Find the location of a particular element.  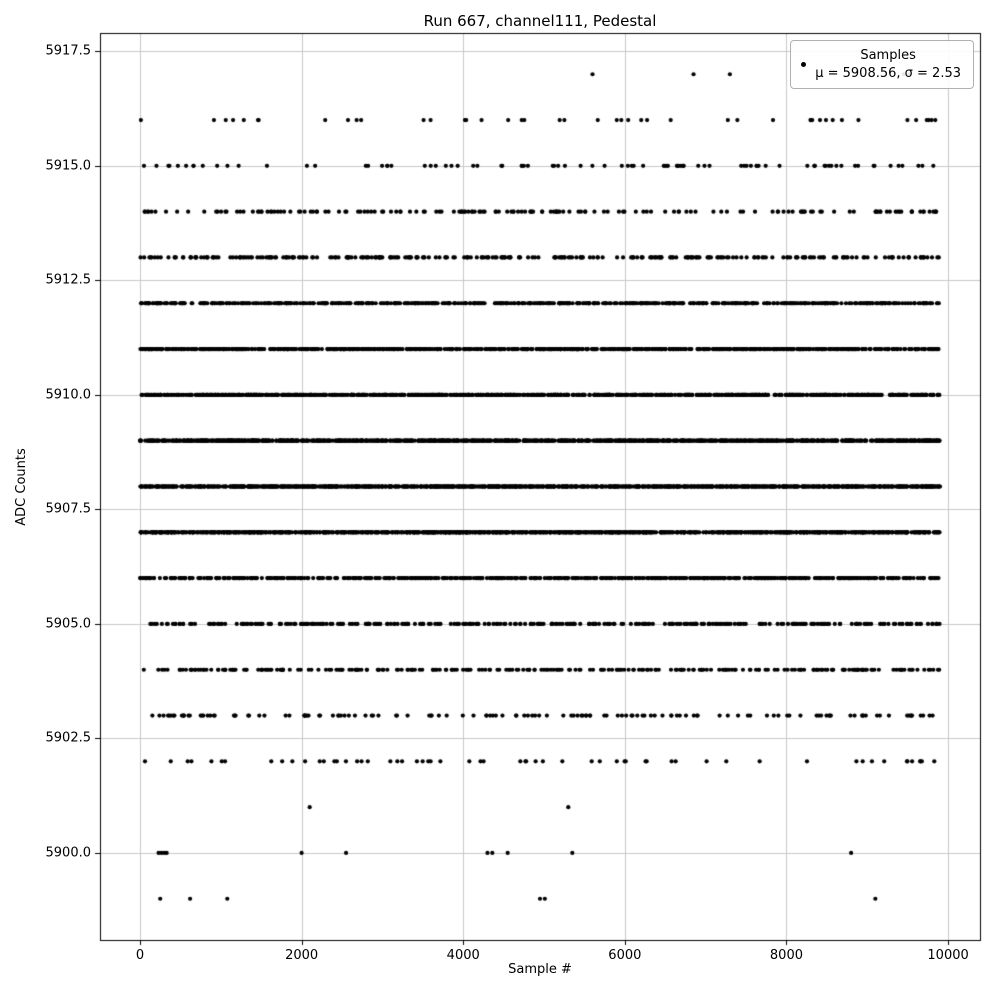

y-tick-label: 5915.0 is located at coordinates (68, 166).